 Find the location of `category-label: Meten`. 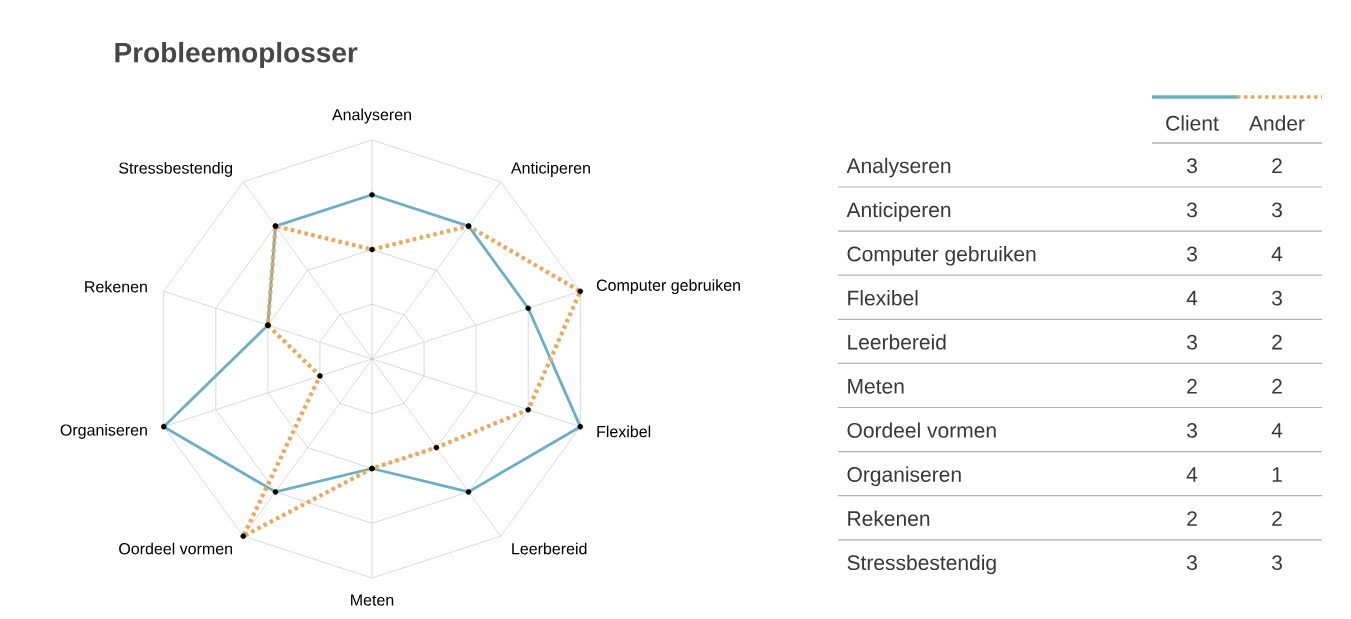

category-label: Meten is located at coordinates (876, 386).